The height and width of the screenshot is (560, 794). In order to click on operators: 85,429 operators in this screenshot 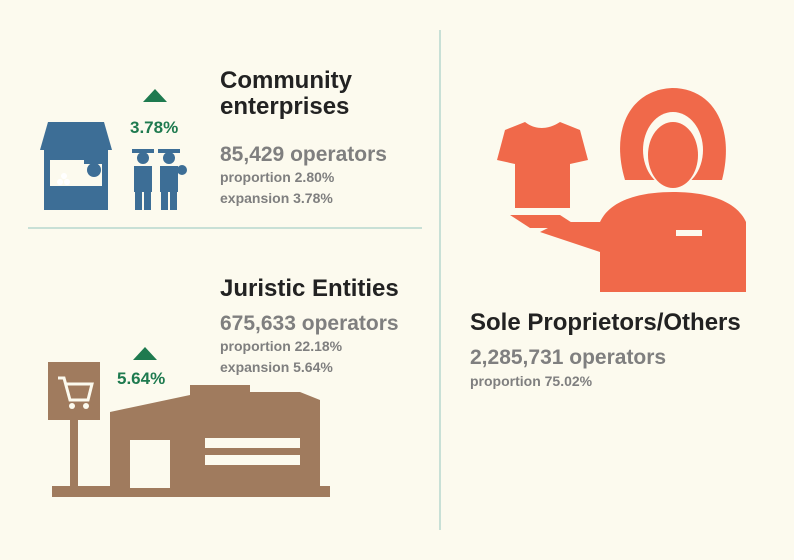, I will do `click(303, 154)`.